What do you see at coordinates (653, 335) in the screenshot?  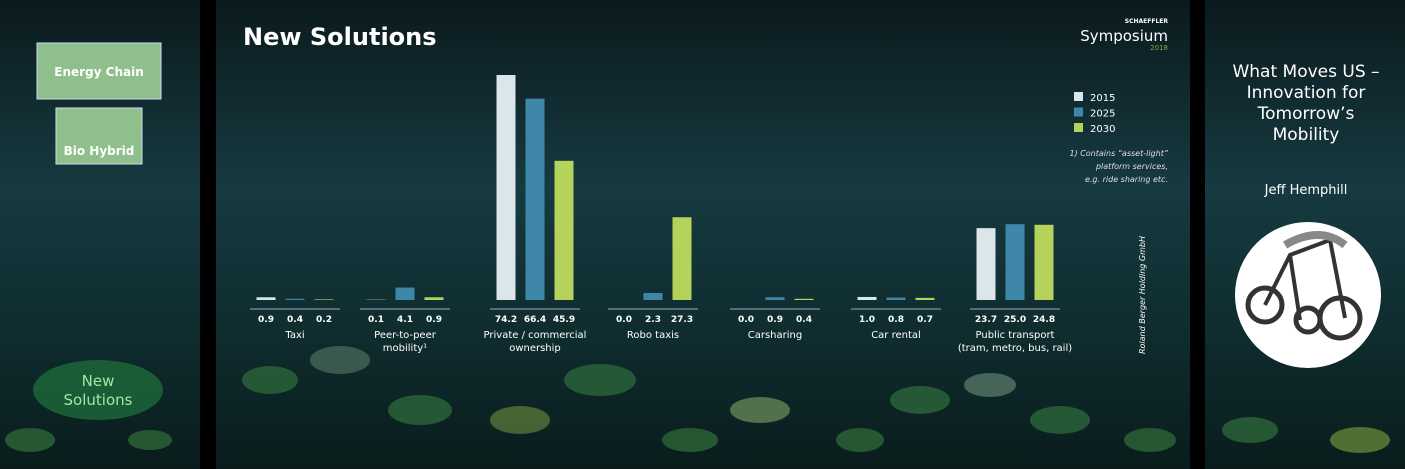 I see `x-tick-label: Robo taxis` at bounding box center [653, 335].